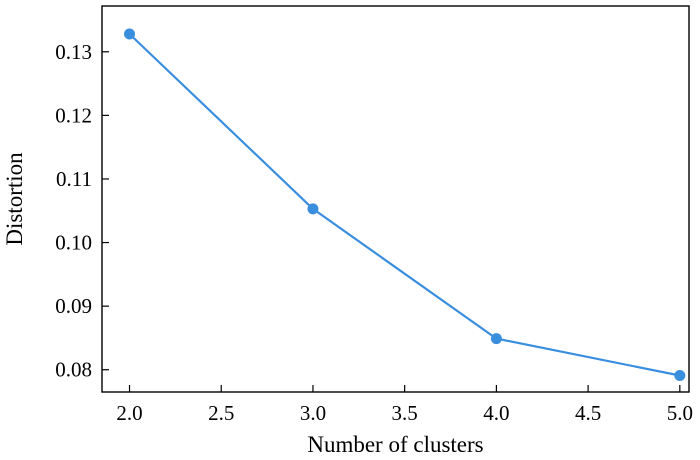 The width and height of the screenshot is (700, 460). Describe the element at coordinates (405, 413) in the screenshot. I see `x-tick-label: 3.5` at that location.